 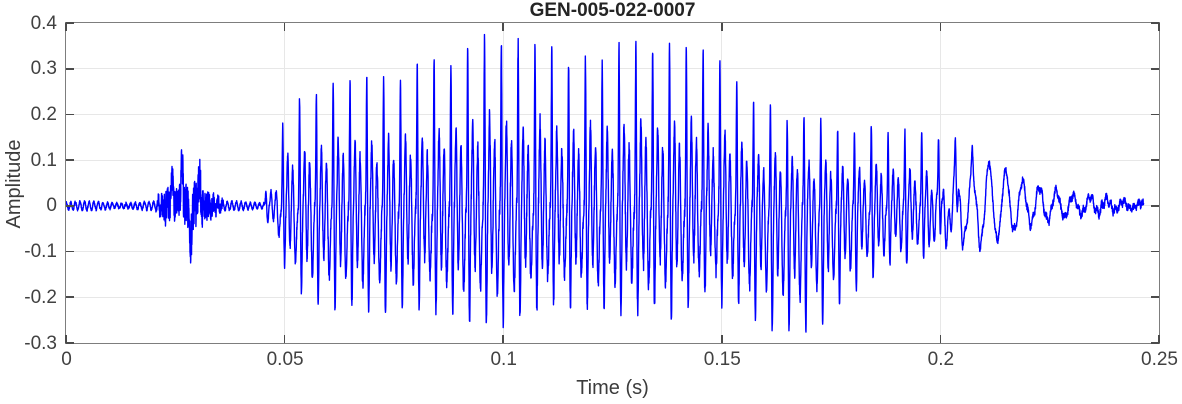 What do you see at coordinates (43, 114) in the screenshot?
I see `y-tick-label: 0.2` at bounding box center [43, 114].